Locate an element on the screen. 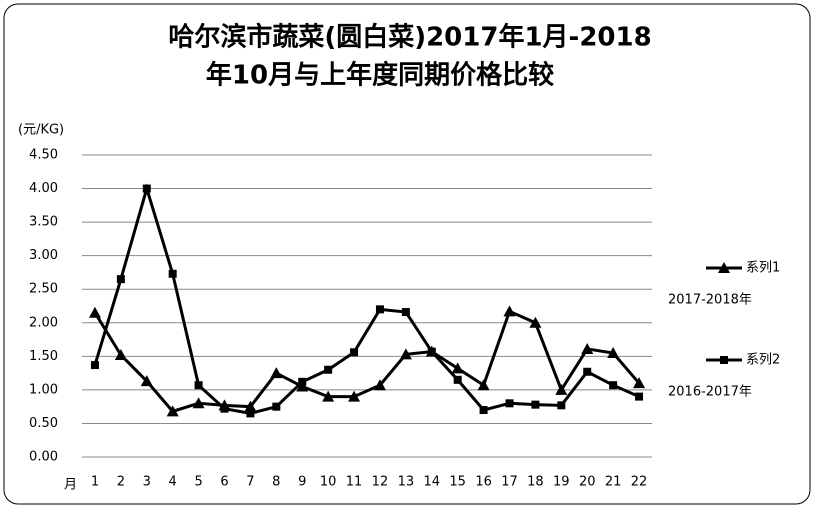  x-tick-label: 7 is located at coordinates (250, 482).